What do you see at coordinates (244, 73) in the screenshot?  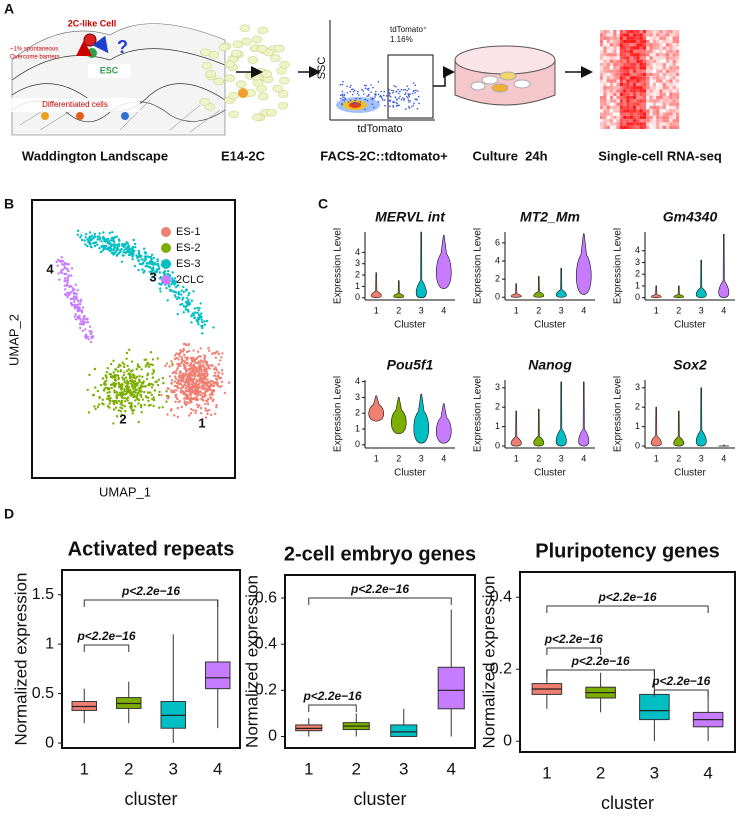 I see `cell-illustration` at bounding box center [244, 73].